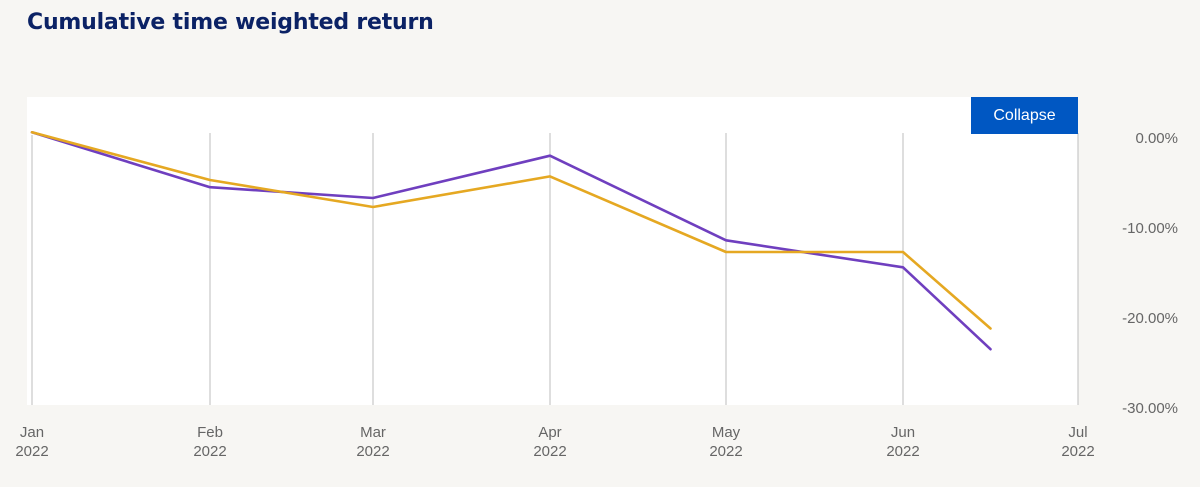  Describe the element at coordinates (1150, 228) in the screenshot. I see `y-tick-label: -10.00%` at that location.